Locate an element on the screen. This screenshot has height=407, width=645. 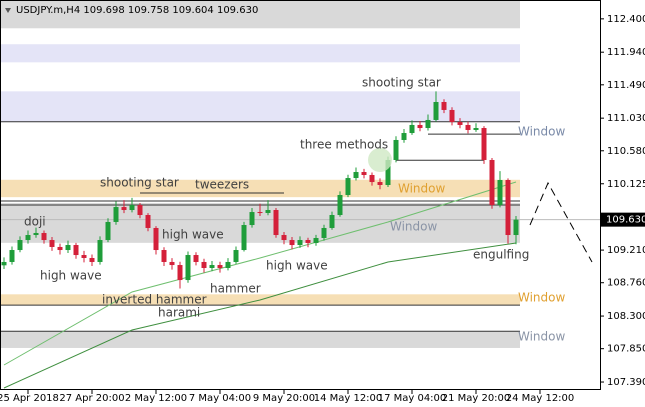
y-tick-label: 110.580 is located at coordinates (626, 151).